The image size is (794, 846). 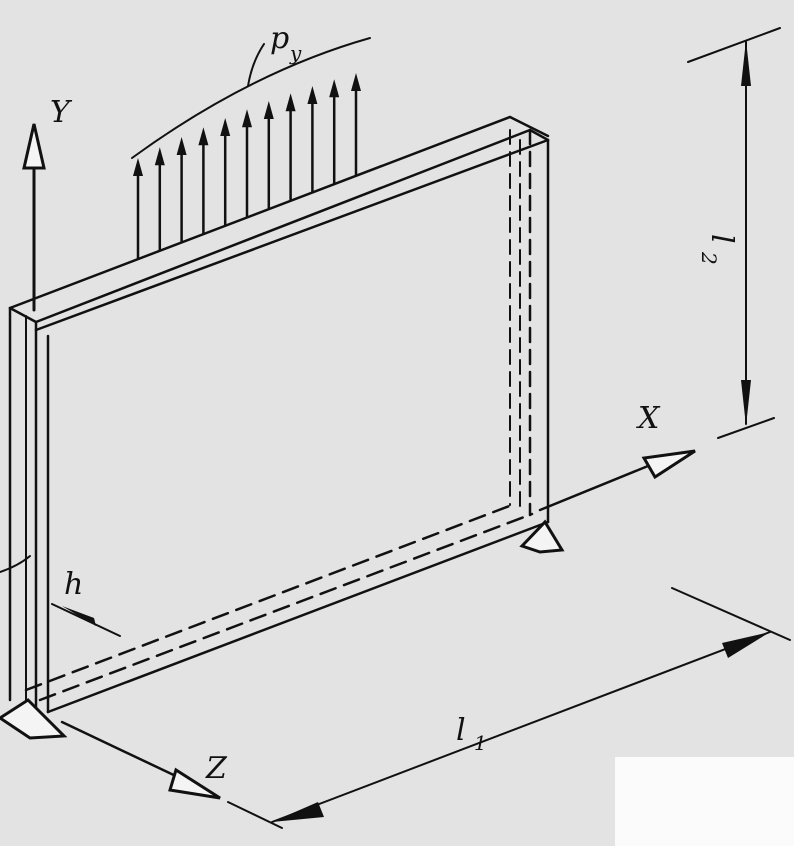 What do you see at coordinates (216, 768) in the screenshot?
I see `z-axis-label: Z` at bounding box center [216, 768].